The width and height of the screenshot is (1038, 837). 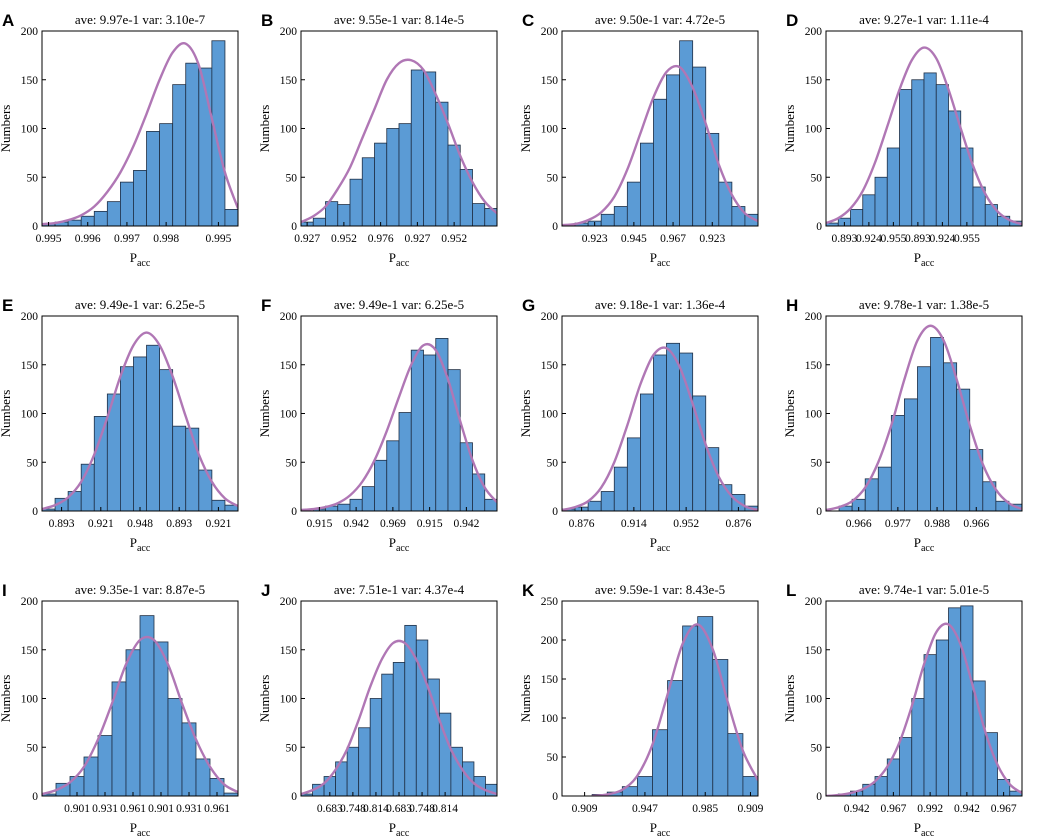 I want to click on panel-title: ave: 9.49e-1 var: 6.25e-5, so click(x=140, y=304).